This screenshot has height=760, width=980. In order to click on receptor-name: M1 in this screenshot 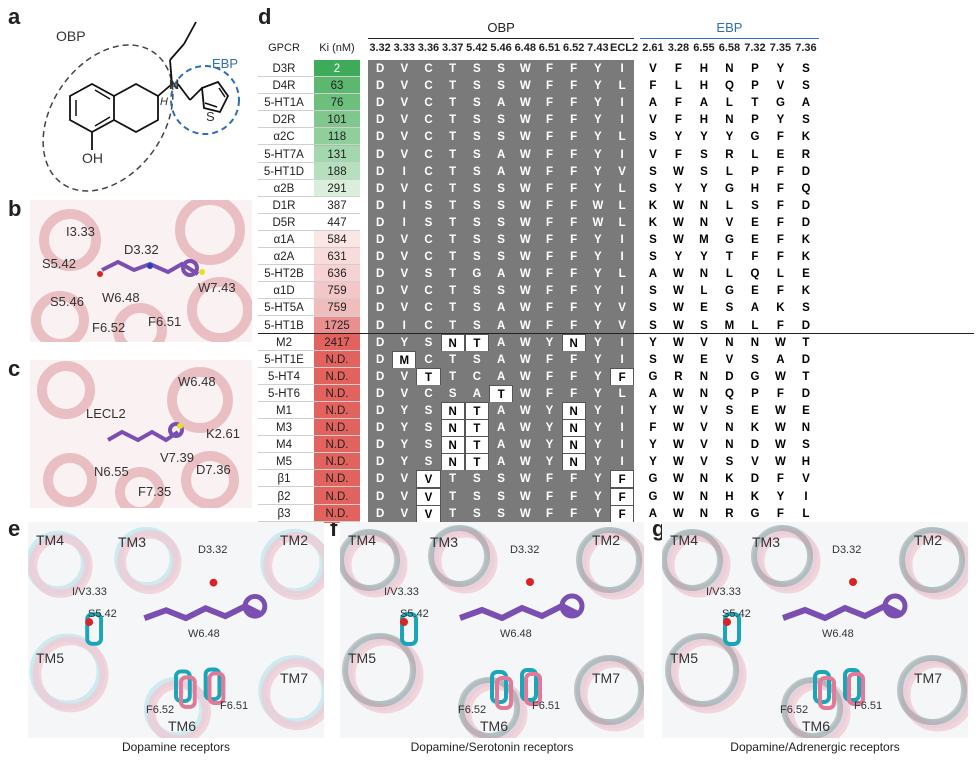, I will do `click(284, 411)`.